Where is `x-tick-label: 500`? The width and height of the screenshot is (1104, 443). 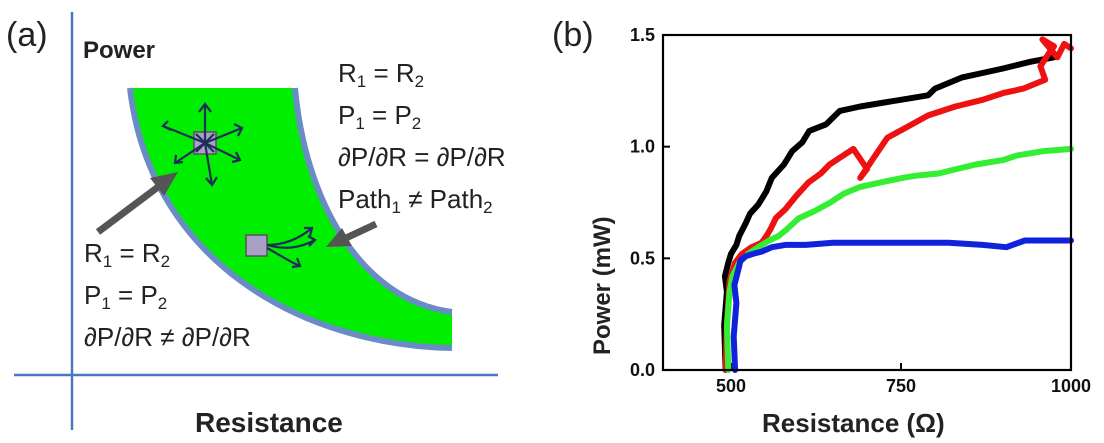
x-tick-label: 500 is located at coordinates (731, 386).